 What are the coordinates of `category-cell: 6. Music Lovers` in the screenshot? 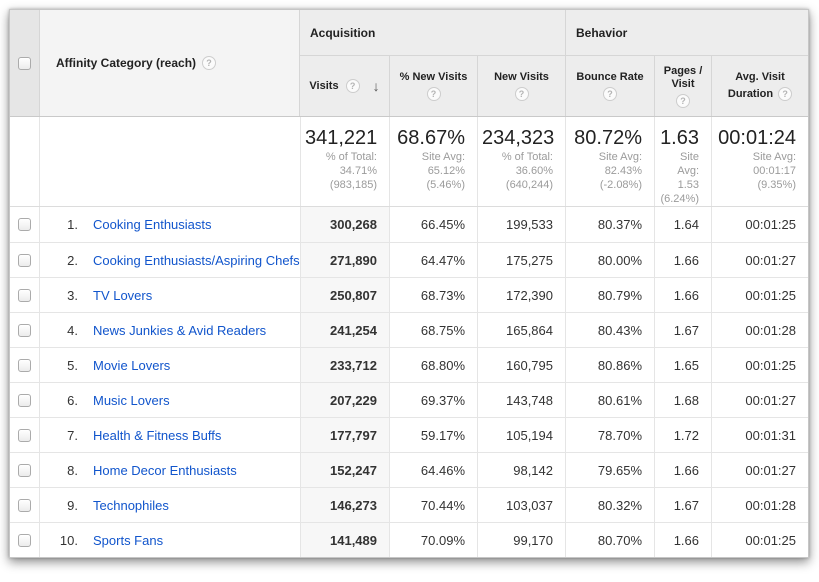 It's located at (170, 400).